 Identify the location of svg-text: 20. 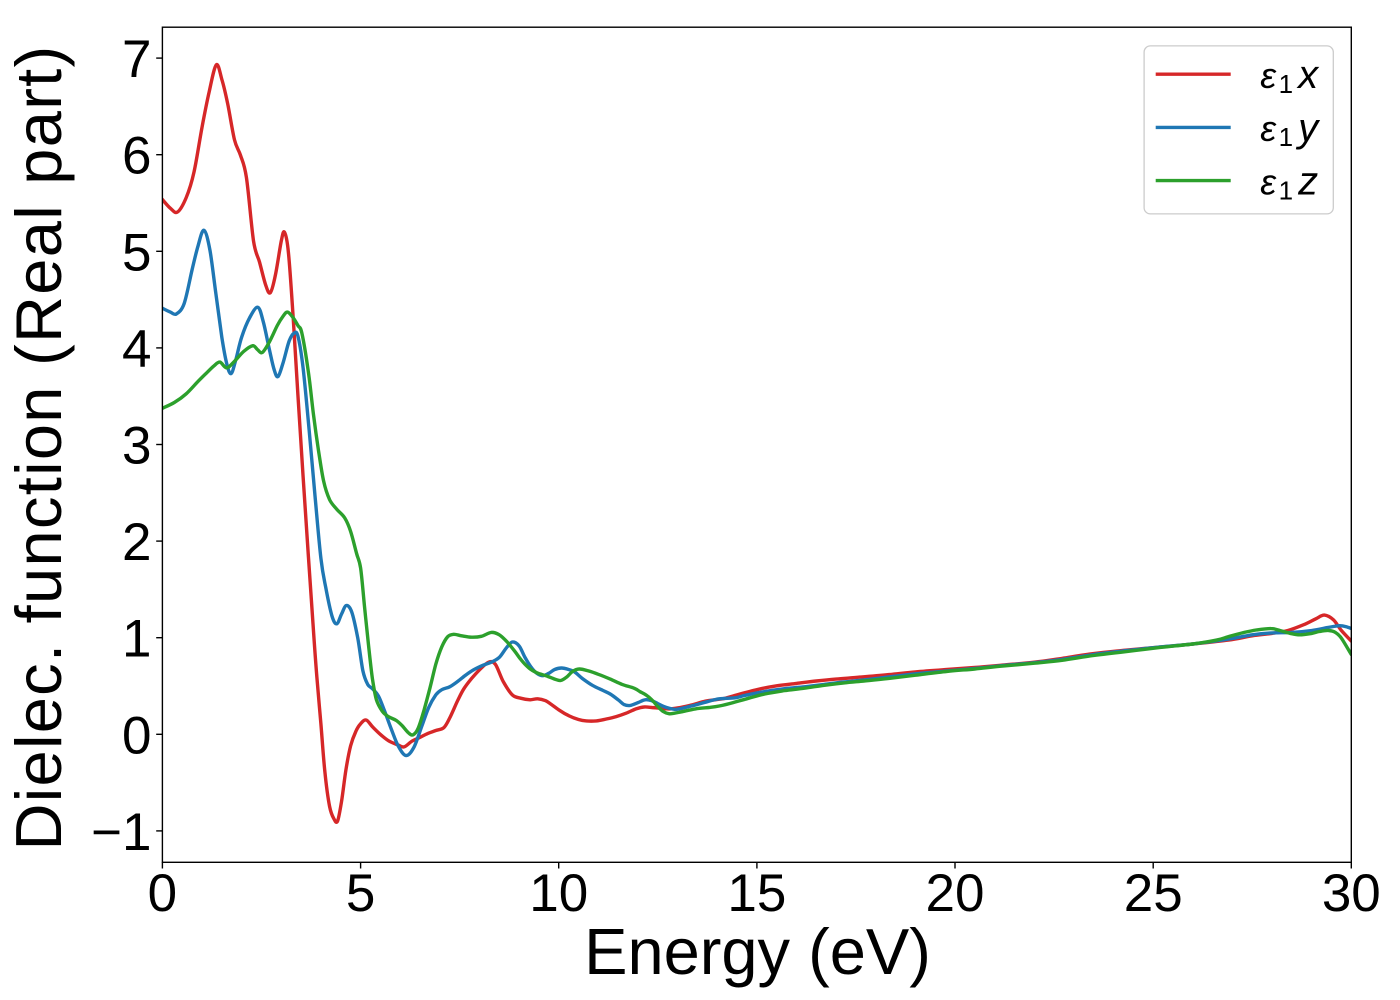
(955, 893).